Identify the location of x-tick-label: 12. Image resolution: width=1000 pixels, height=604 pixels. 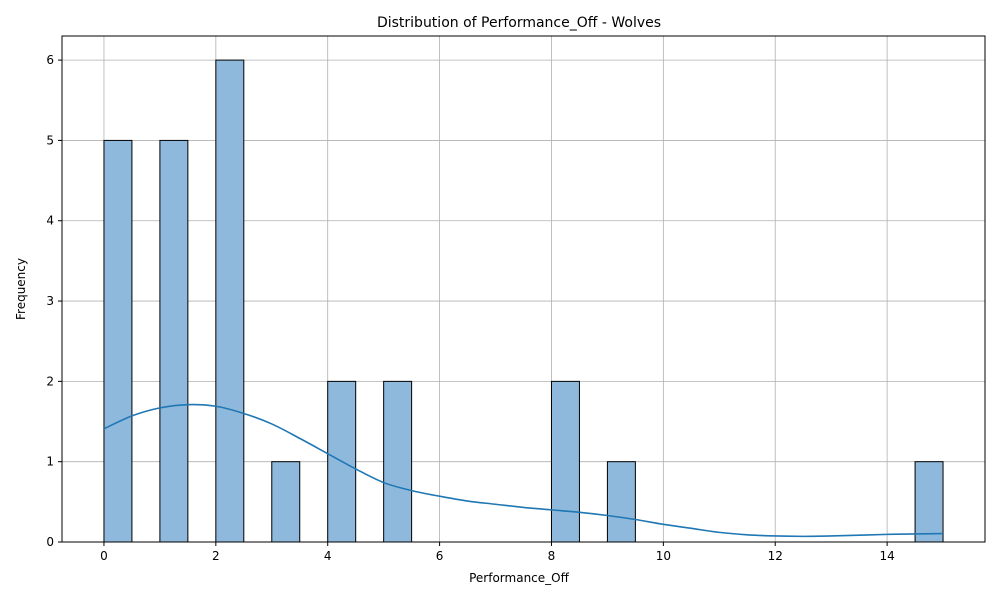
(775, 556).